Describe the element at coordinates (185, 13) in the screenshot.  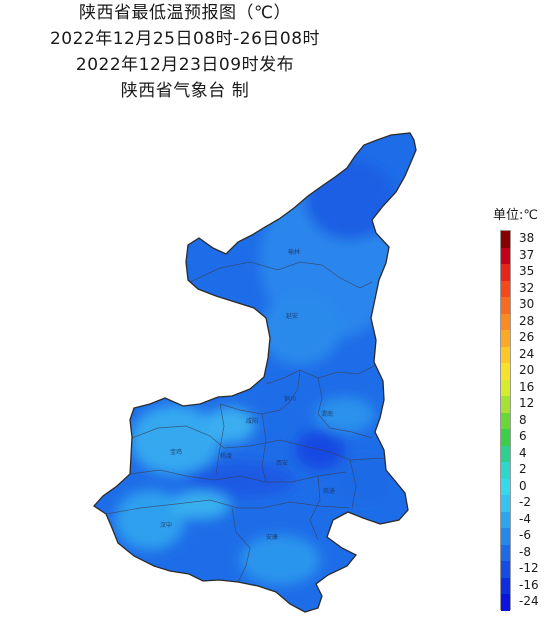
I see `map-title: 陕西省最低温预报图（℃）` at that location.